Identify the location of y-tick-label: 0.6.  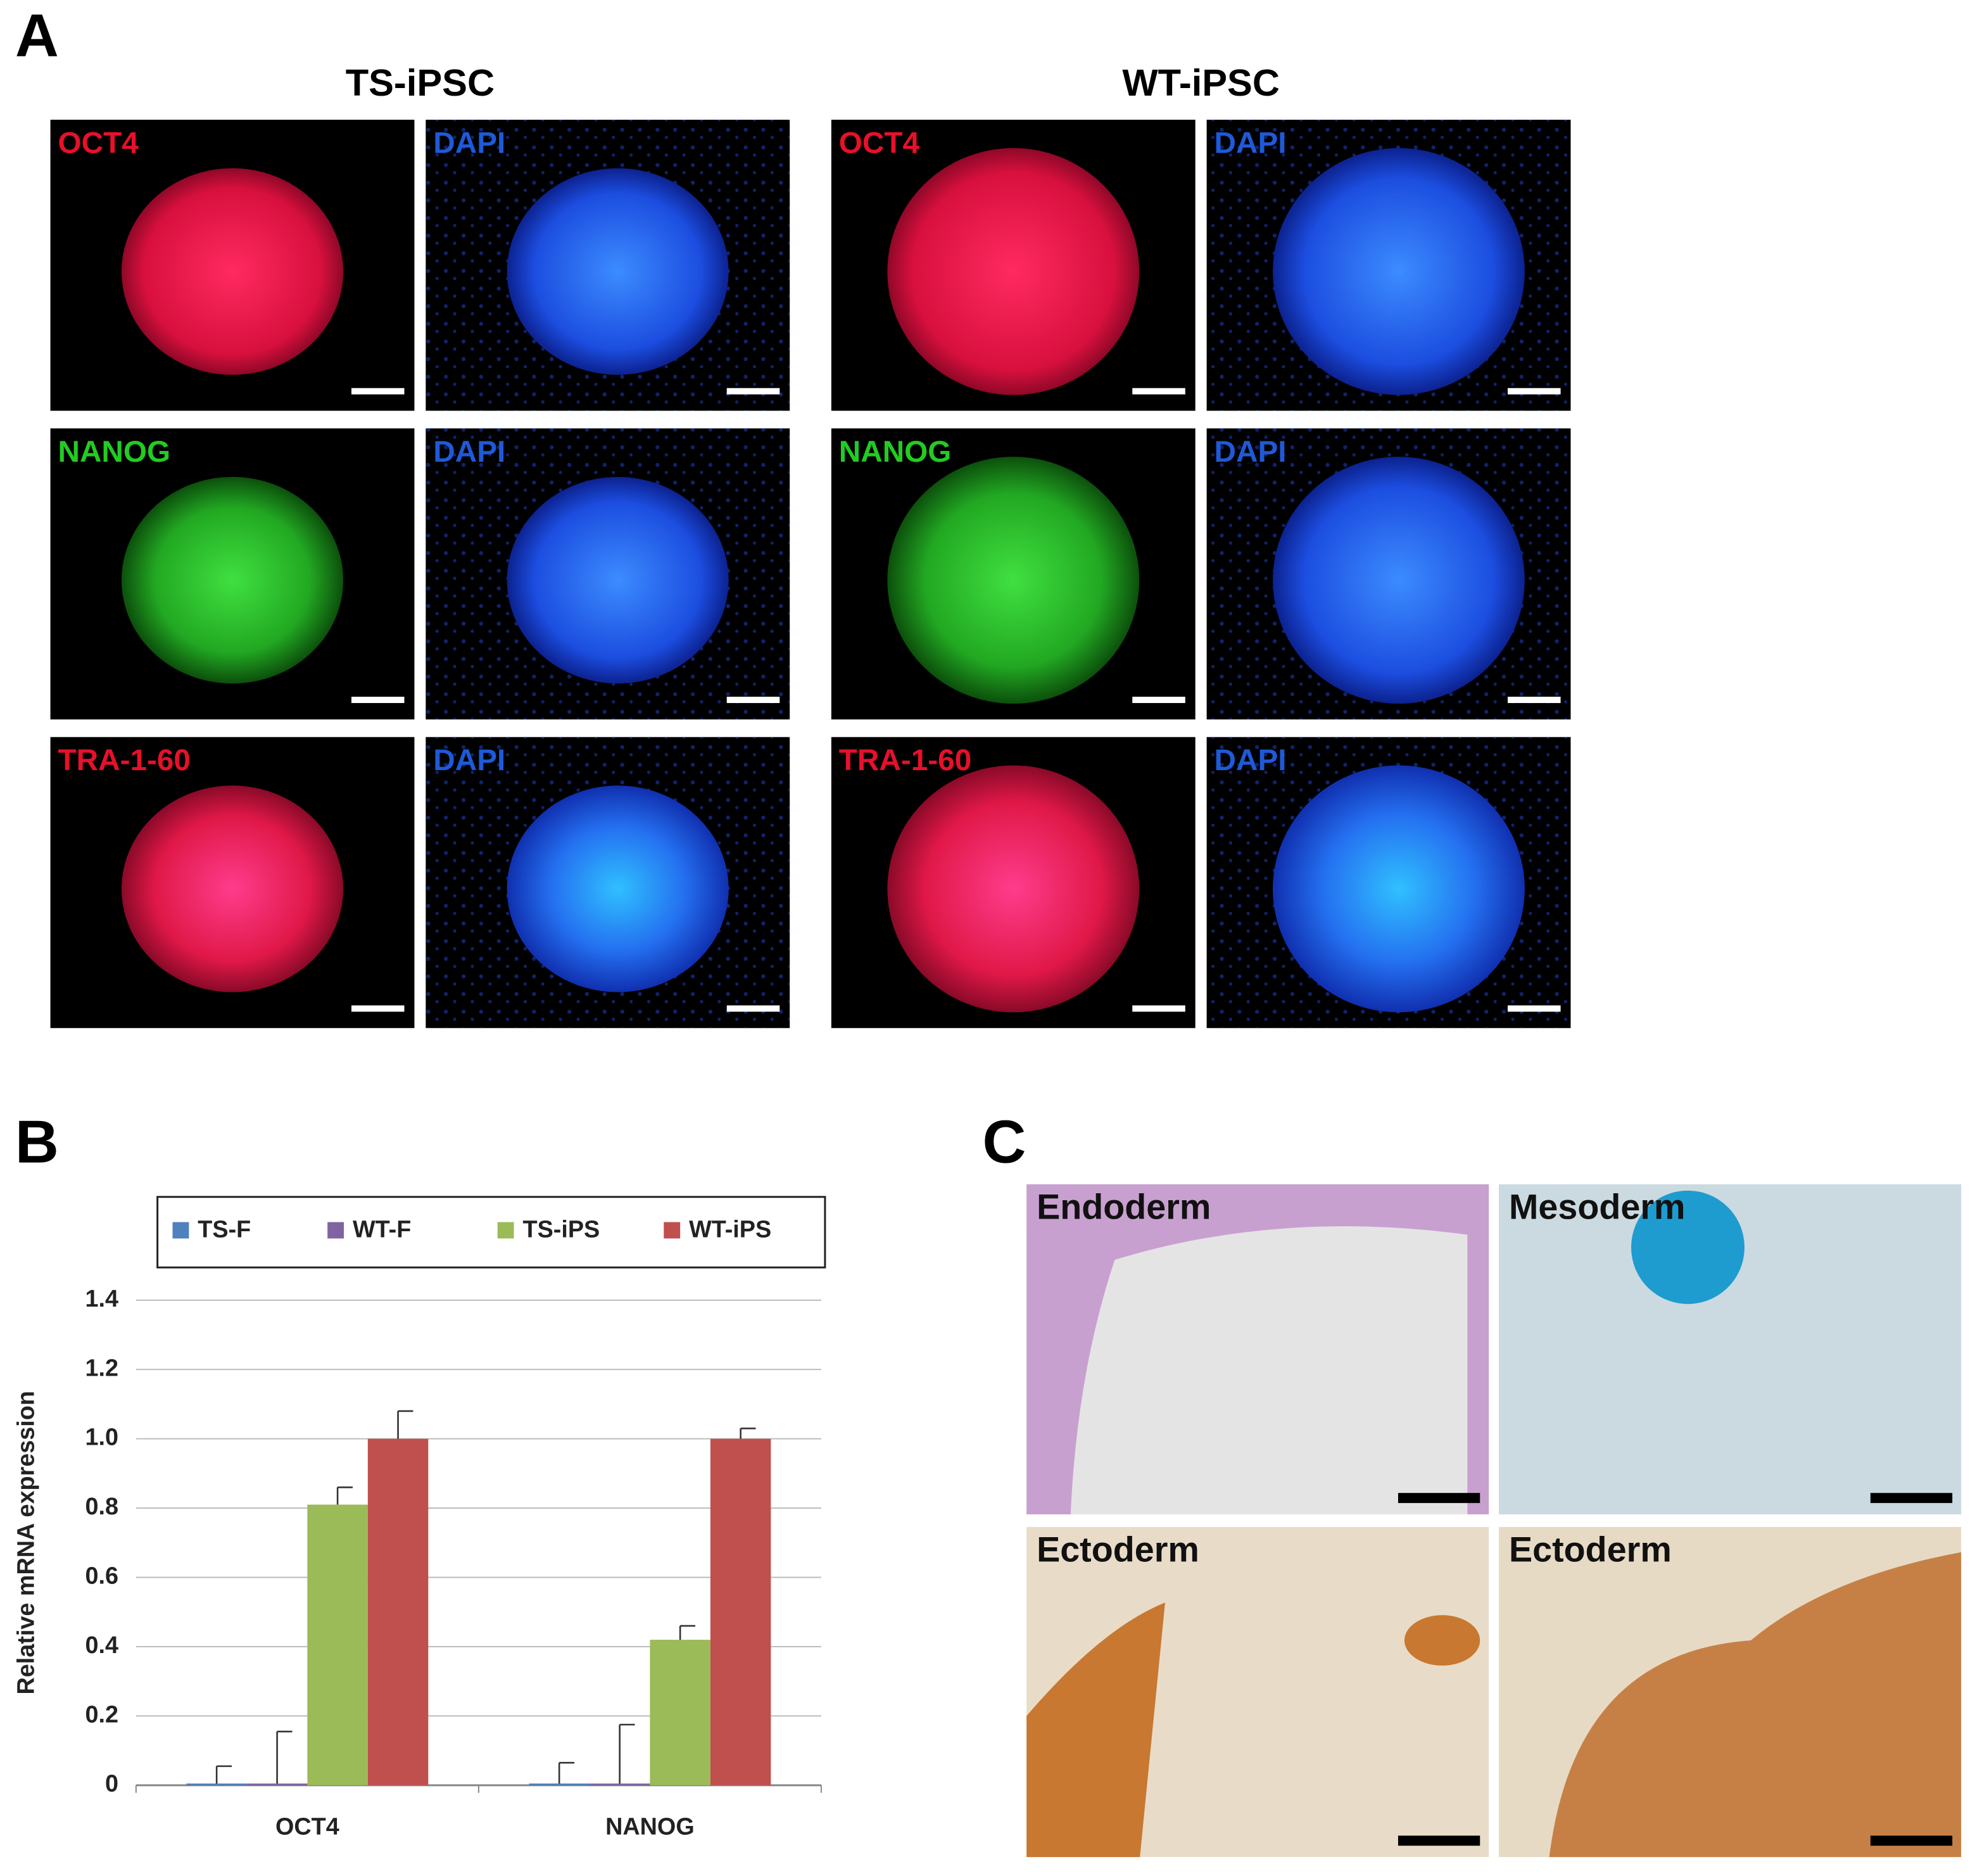
(102, 1576).